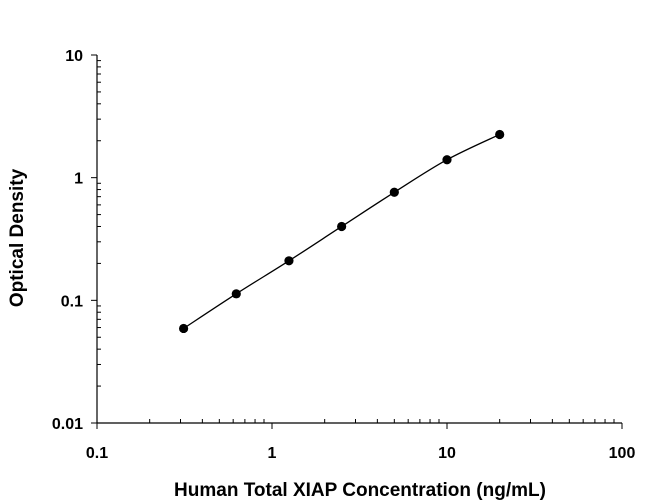 This screenshot has height=504, width=650. Describe the element at coordinates (17, 237) in the screenshot. I see `y-axis-title: Optical Density` at that location.